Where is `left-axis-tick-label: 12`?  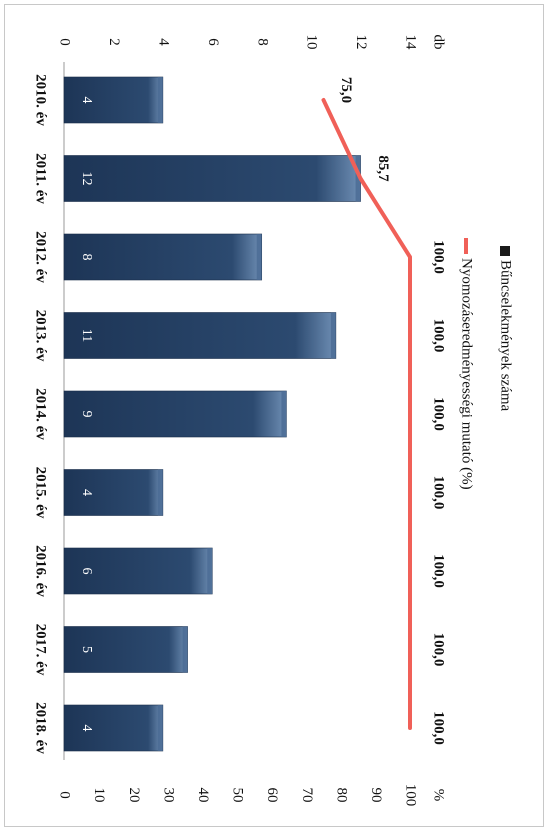 left-axis-tick-label: 12 is located at coordinates (361, 42).